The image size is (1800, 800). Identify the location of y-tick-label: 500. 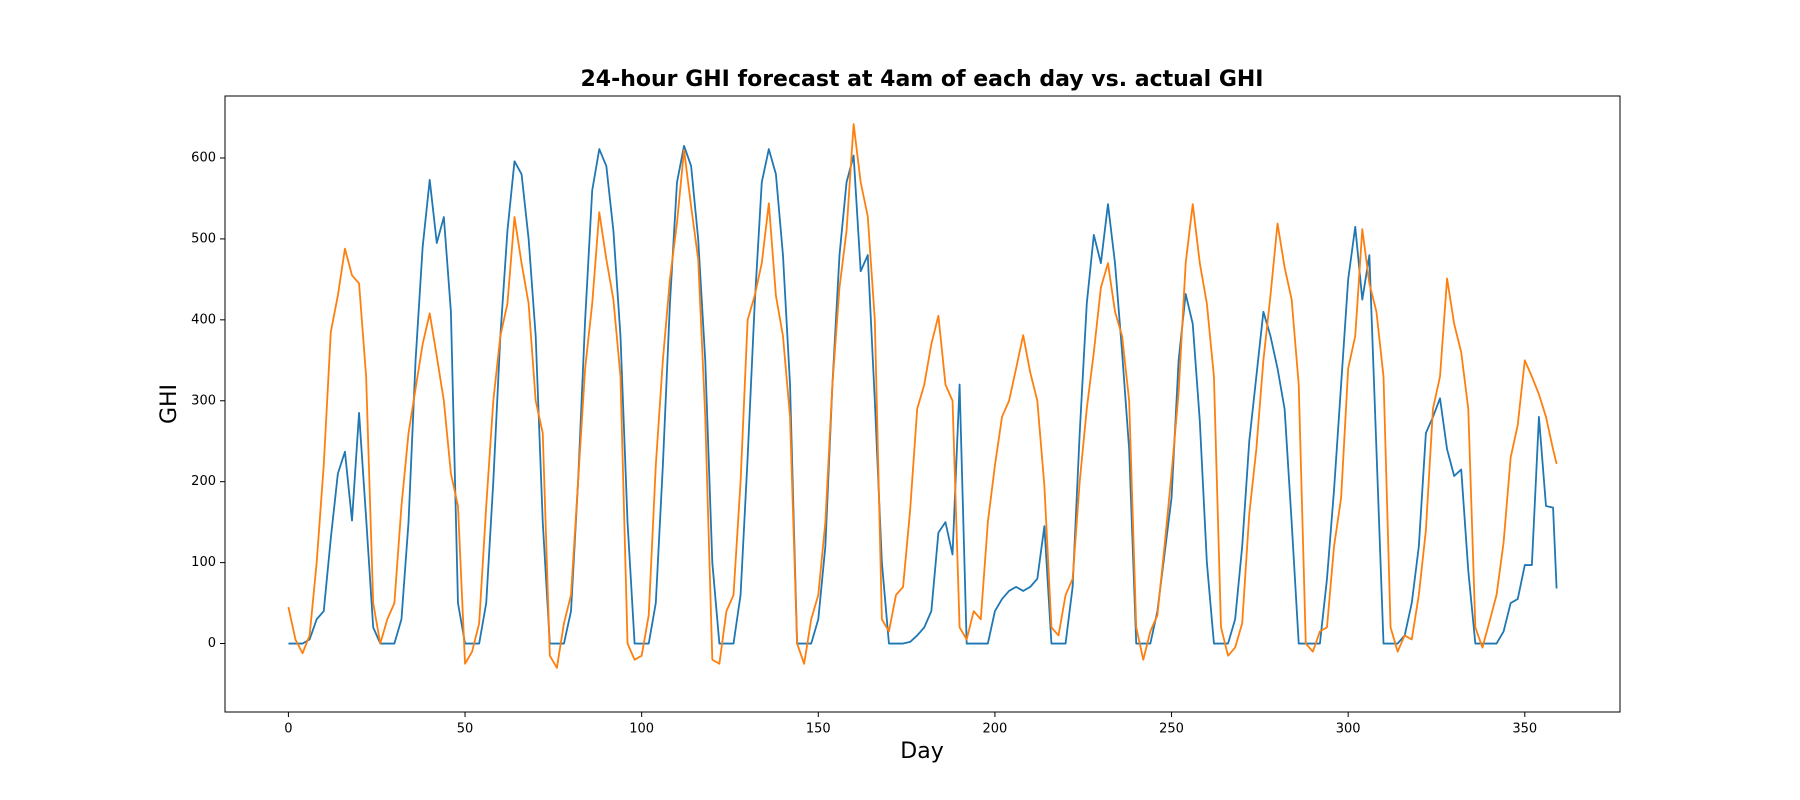
(203, 238).